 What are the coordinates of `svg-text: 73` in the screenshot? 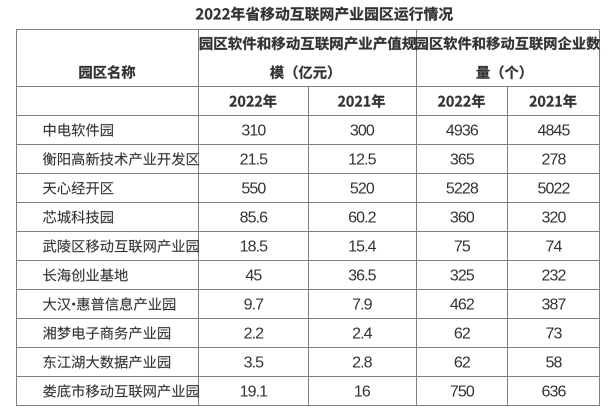 It's located at (554, 333).